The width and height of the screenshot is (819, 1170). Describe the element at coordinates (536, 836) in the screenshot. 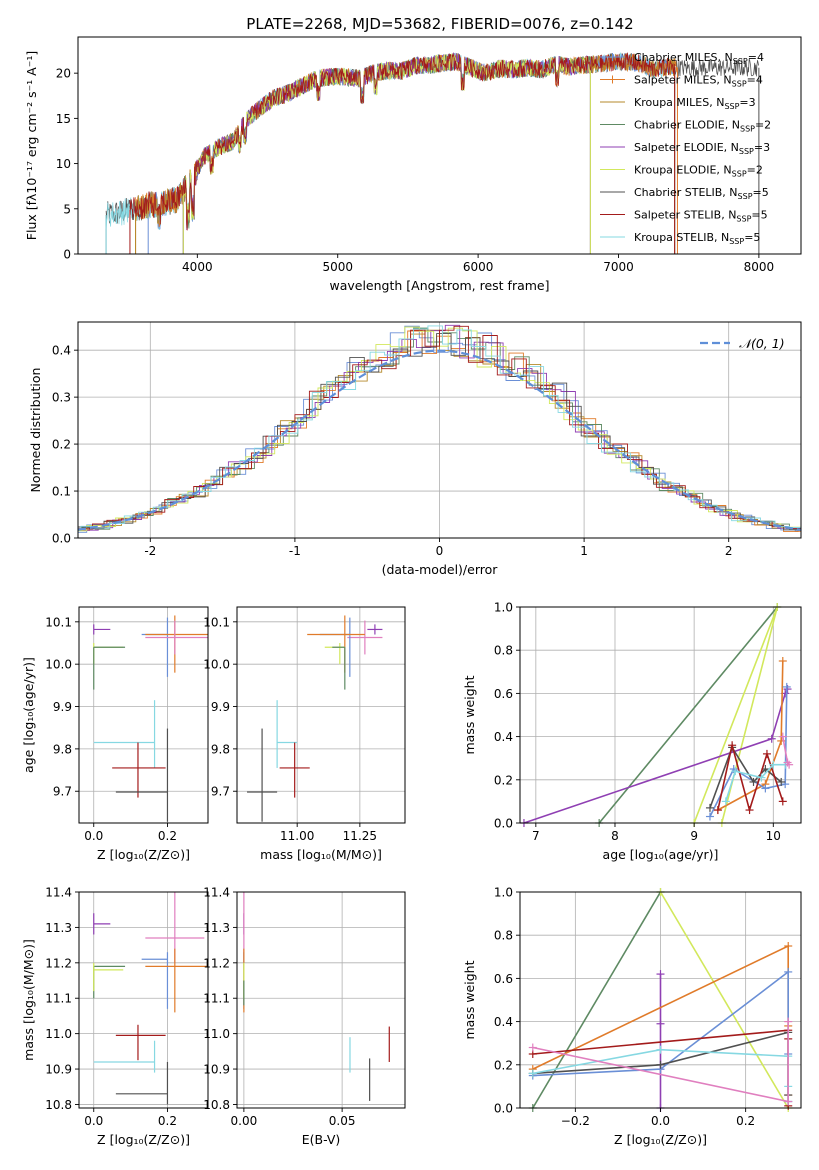

I see `x-tick-label: 7` at that location.